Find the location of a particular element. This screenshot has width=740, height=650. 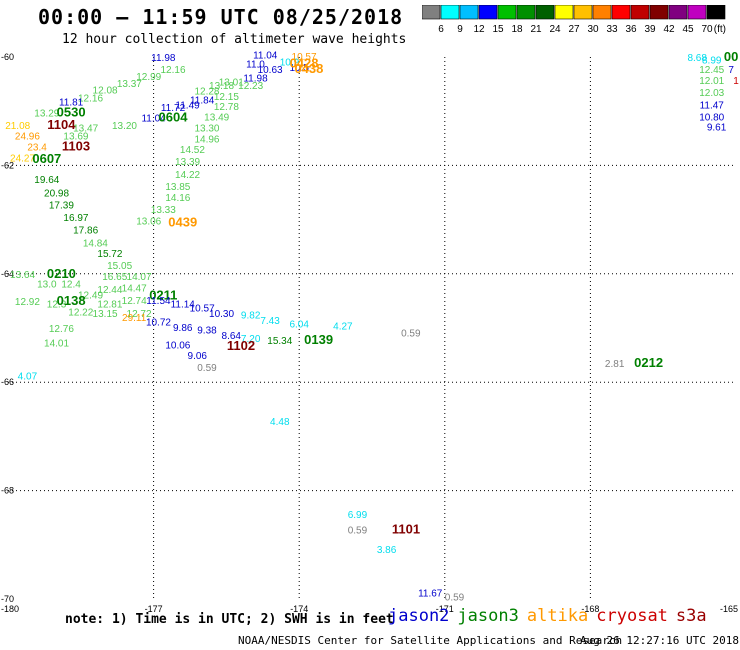

wave-height-value: 12.03 is located at coordinates (711, 93).